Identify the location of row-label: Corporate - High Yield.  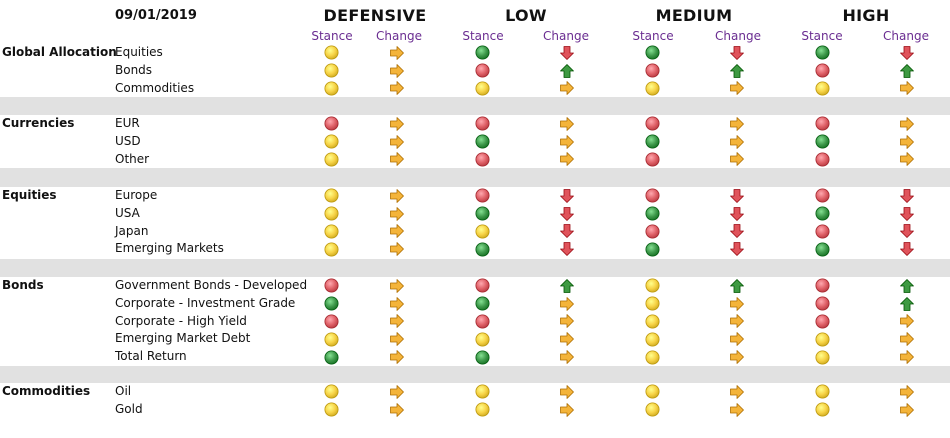
(181, 320).